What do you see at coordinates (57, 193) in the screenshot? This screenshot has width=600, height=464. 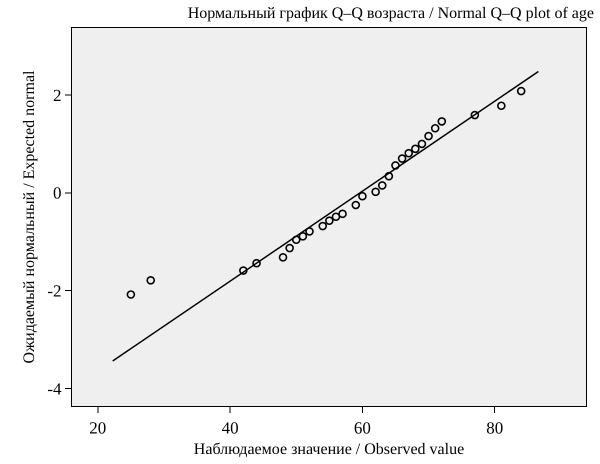 I see `y-tick-label: 0` at bounding box center [57, 193].